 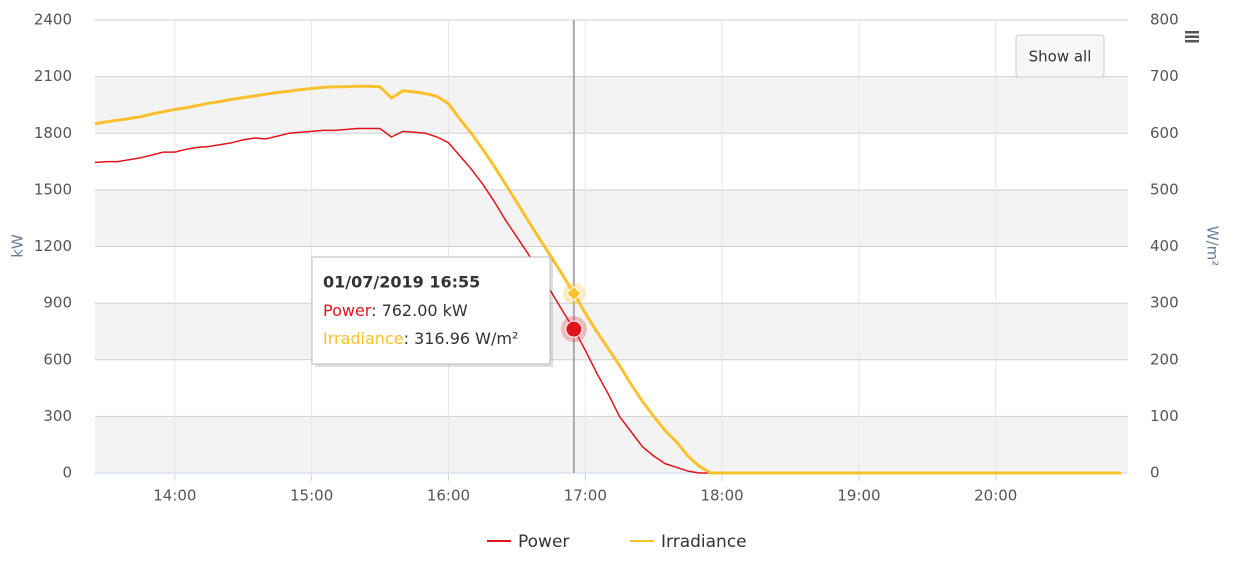 What do you see at coordinates (419, 310) in the screenshot?
I see `tooltip-value: : 762.00 kW` at bounding box center [419, 310].